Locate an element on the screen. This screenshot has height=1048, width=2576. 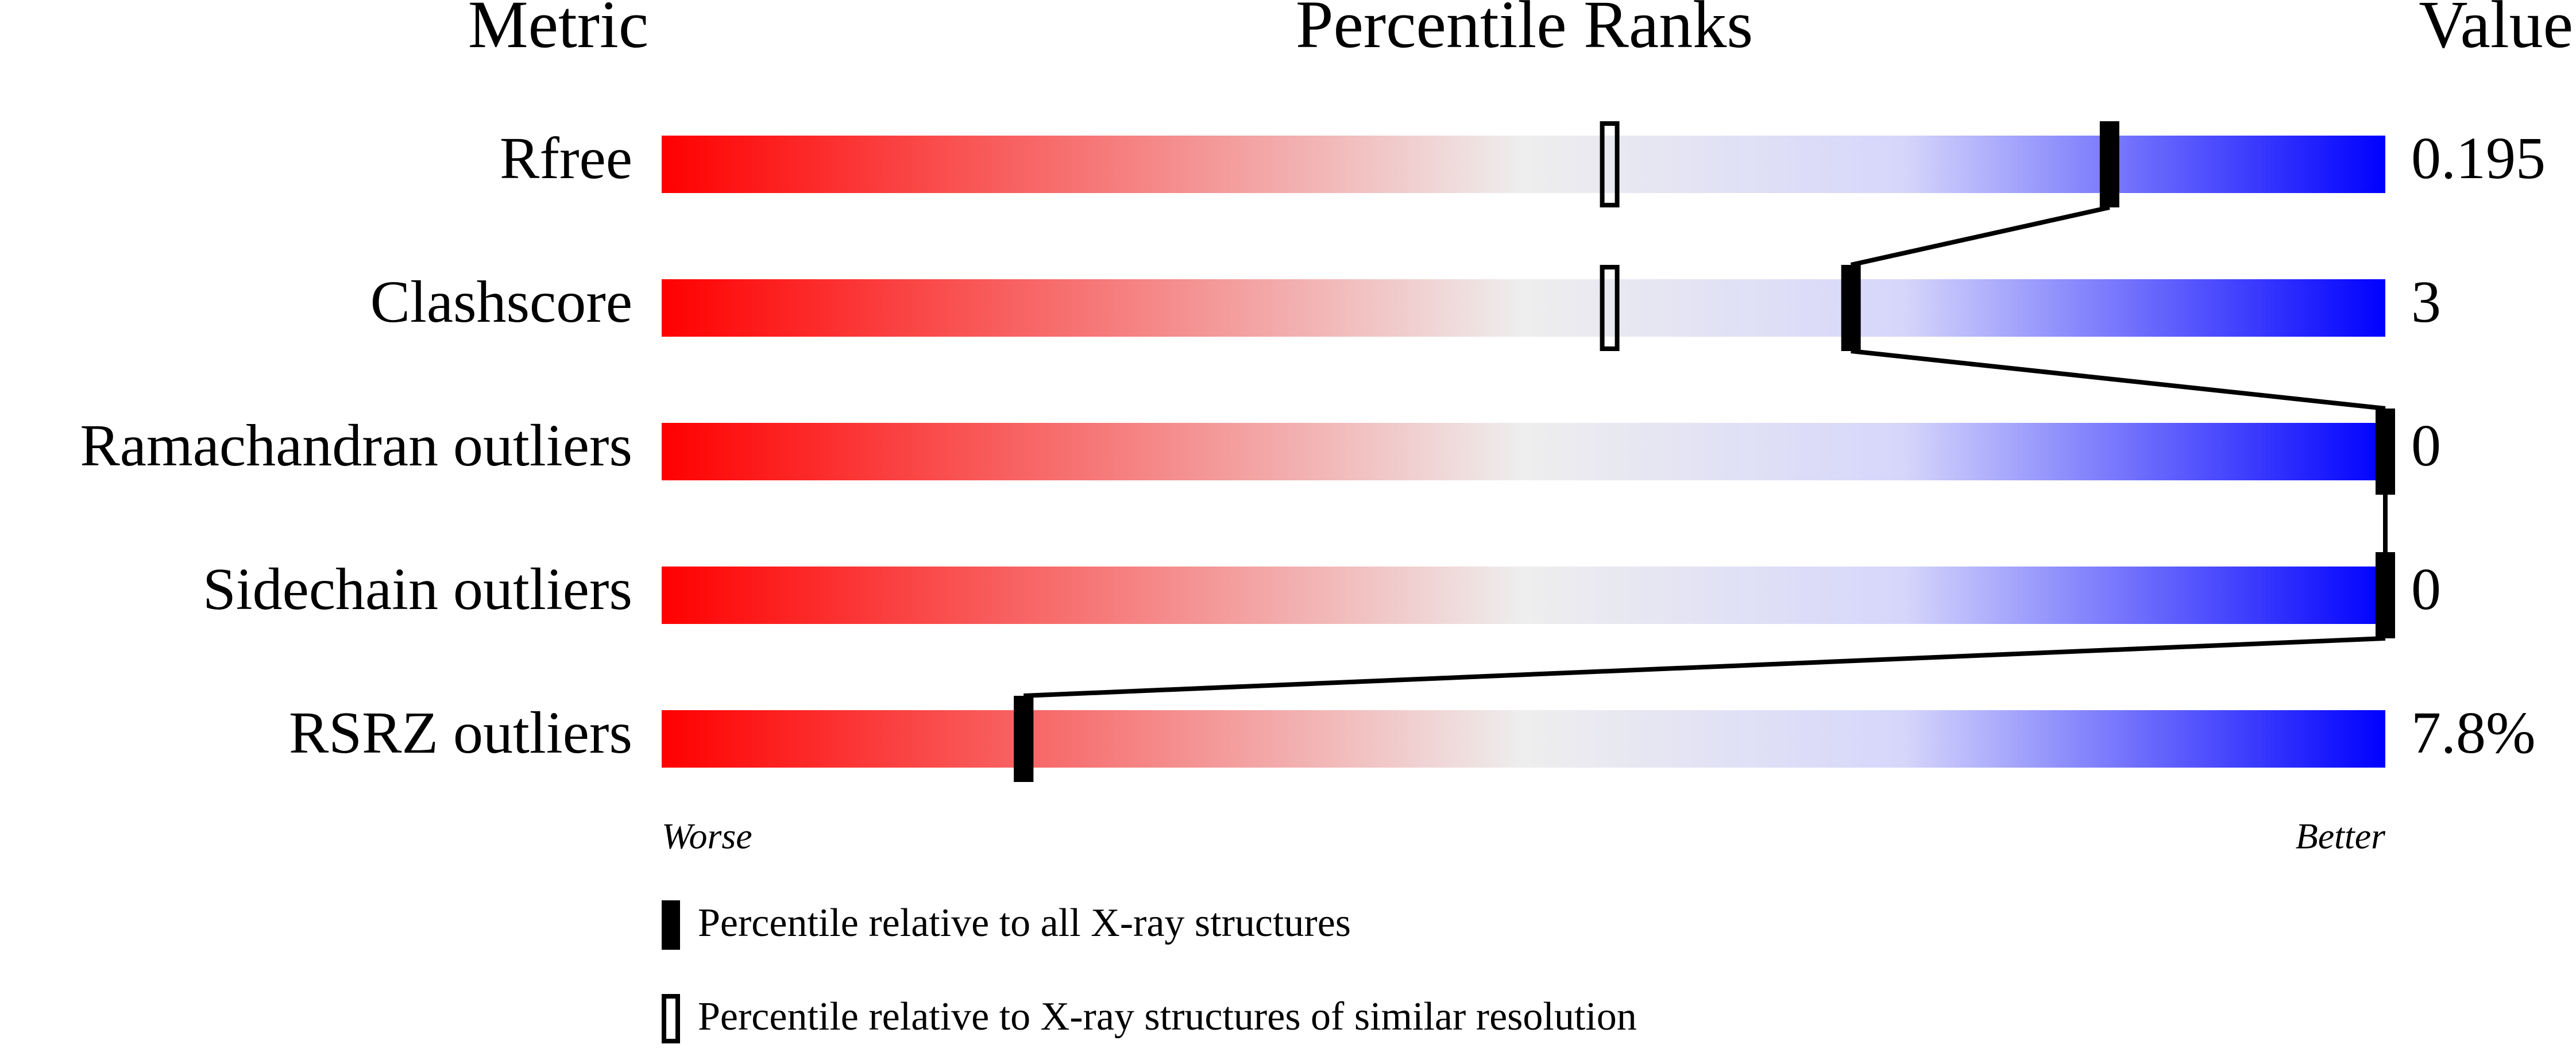
metric-label: Sidechain outliers is located at coordinates (417, 589).